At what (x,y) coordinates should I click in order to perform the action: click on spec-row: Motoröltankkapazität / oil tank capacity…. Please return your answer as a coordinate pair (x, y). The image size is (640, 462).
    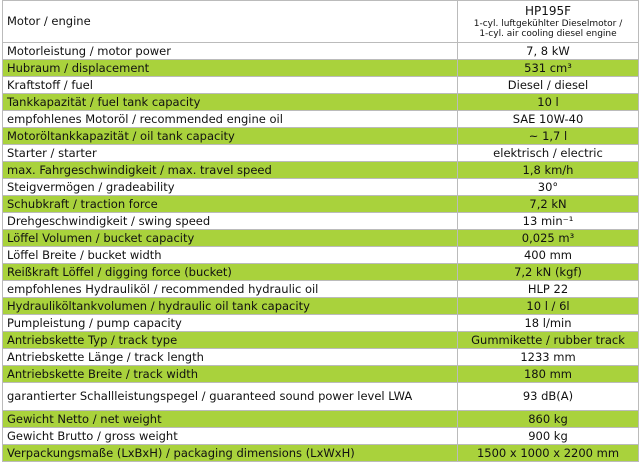
    Looking at the image, I should click on (320, 136).